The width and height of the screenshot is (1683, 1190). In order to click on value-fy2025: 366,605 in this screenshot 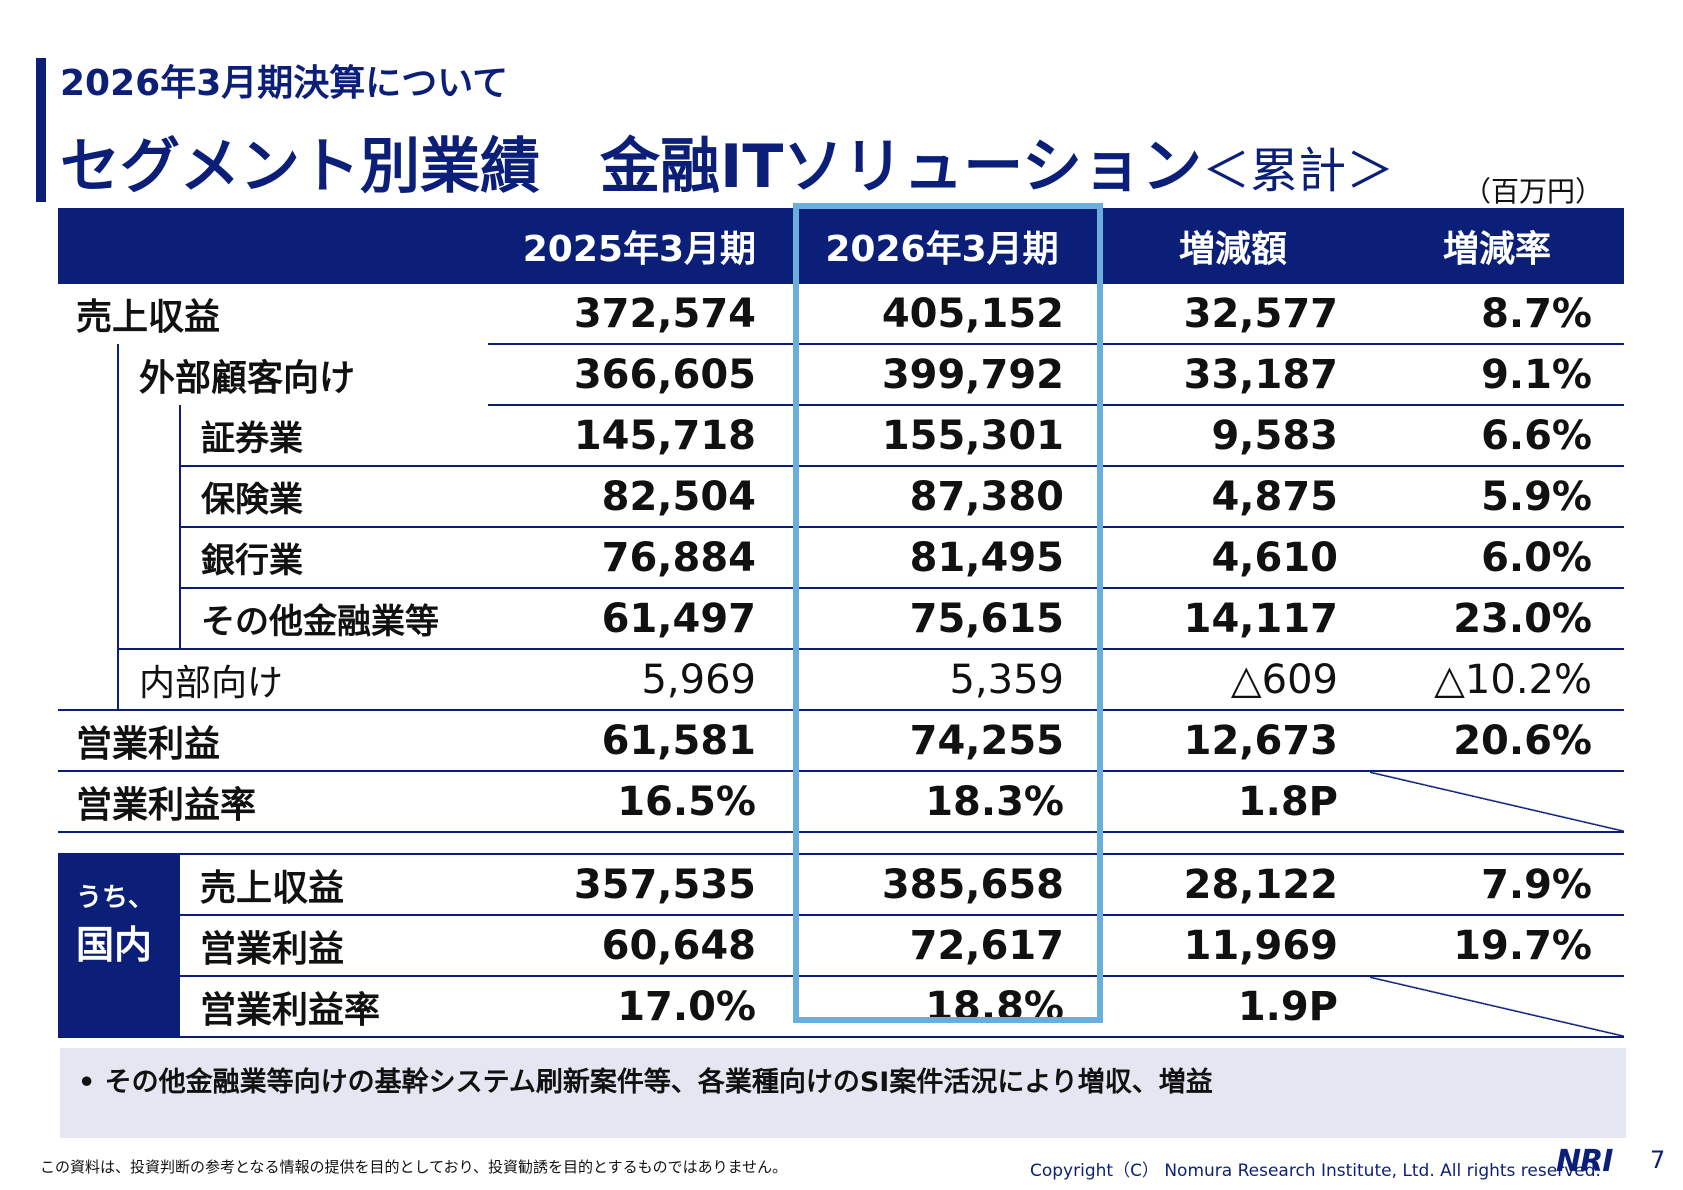, I will do `click(638, 375)`.